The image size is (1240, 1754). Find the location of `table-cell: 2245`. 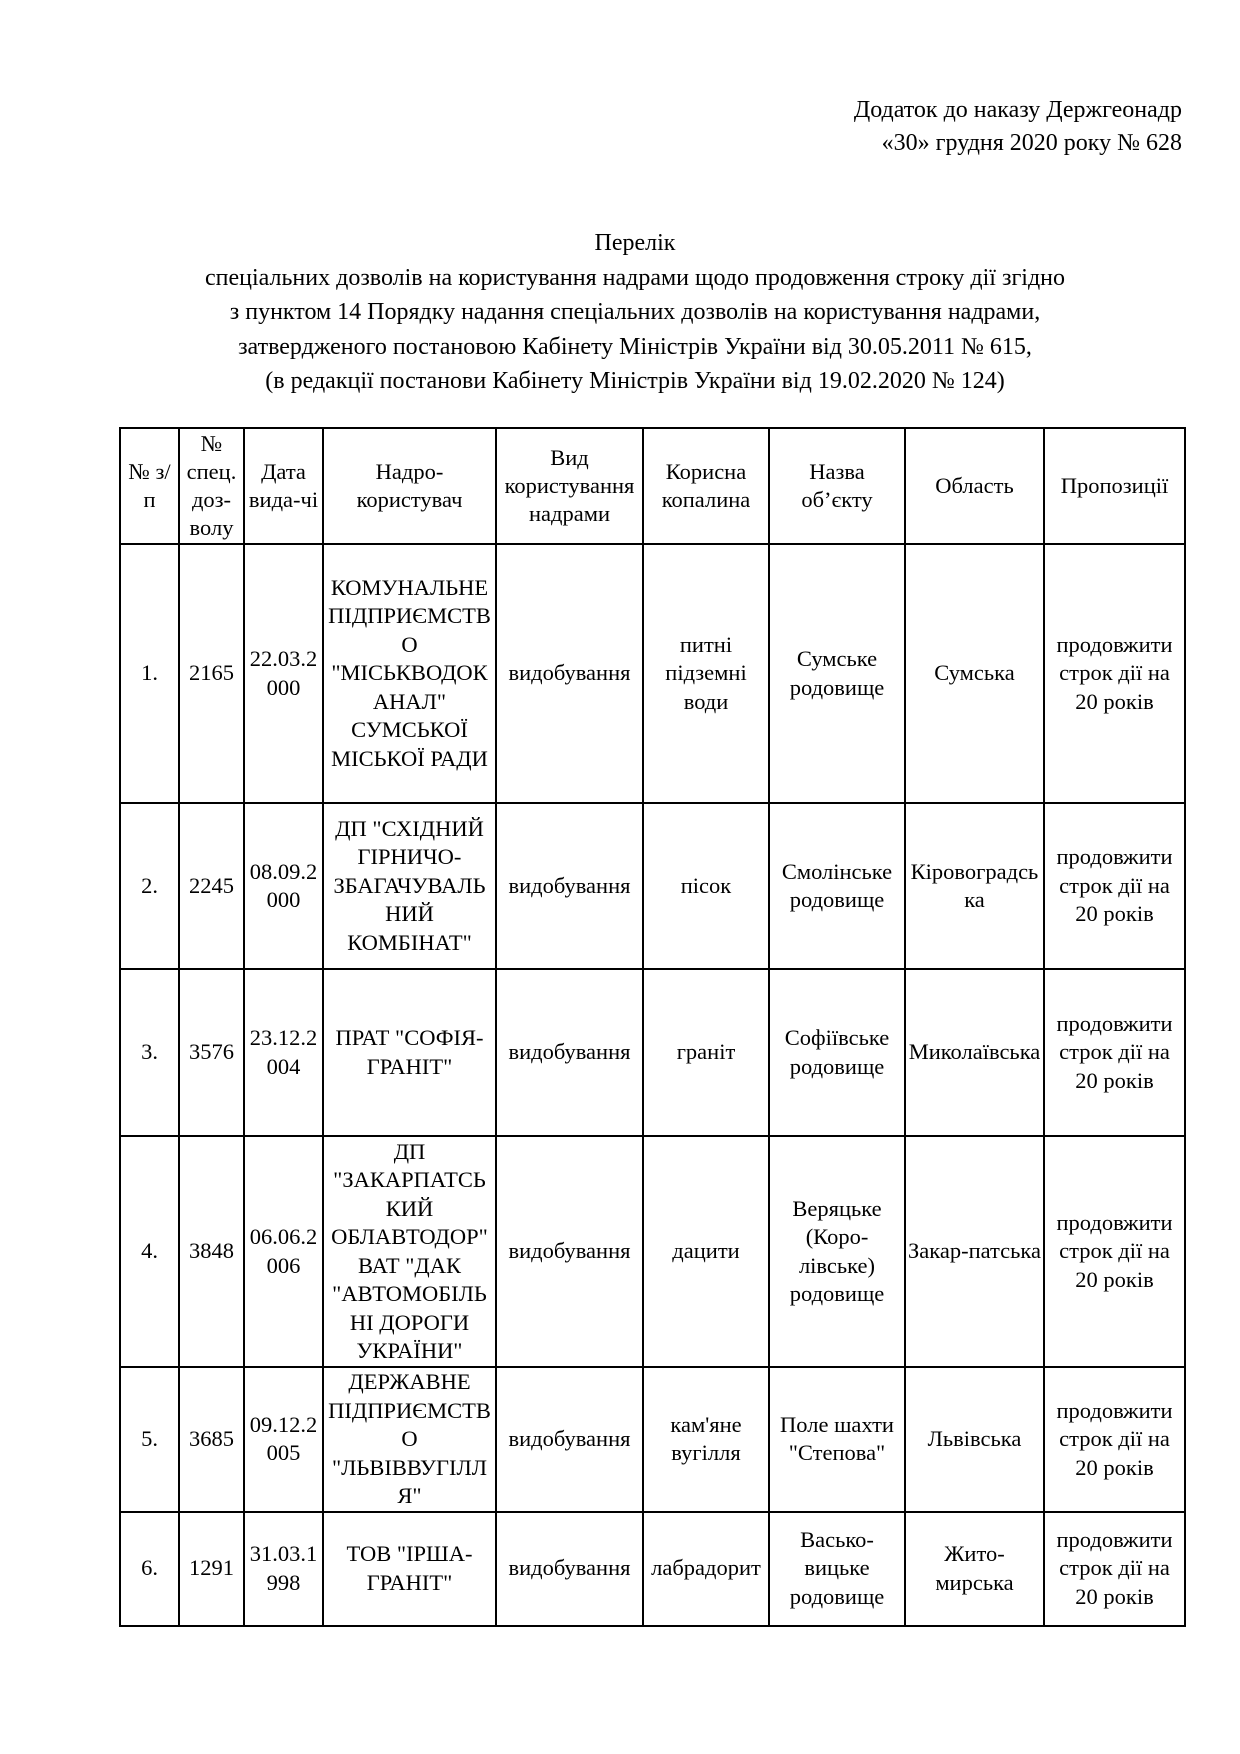

table-cell: 2245 is located at coordinates (211, 886).